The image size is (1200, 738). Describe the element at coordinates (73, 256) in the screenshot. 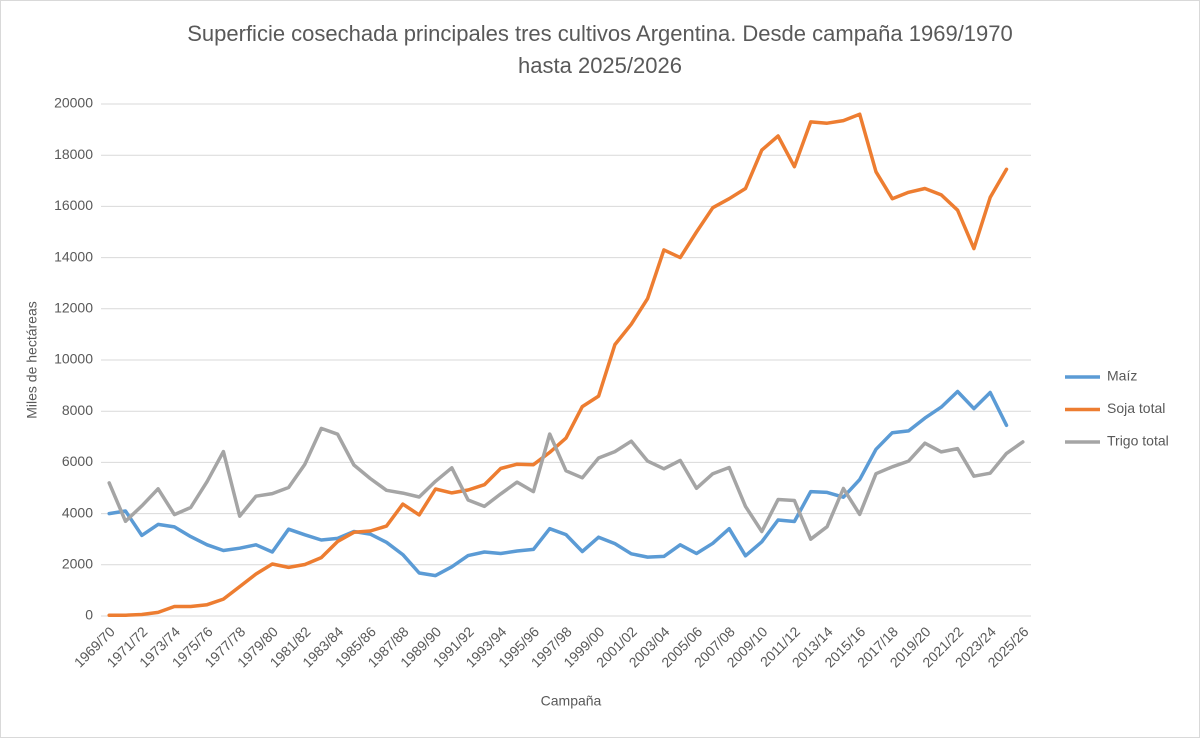

I see `y-tick-label: 14000` at that location.